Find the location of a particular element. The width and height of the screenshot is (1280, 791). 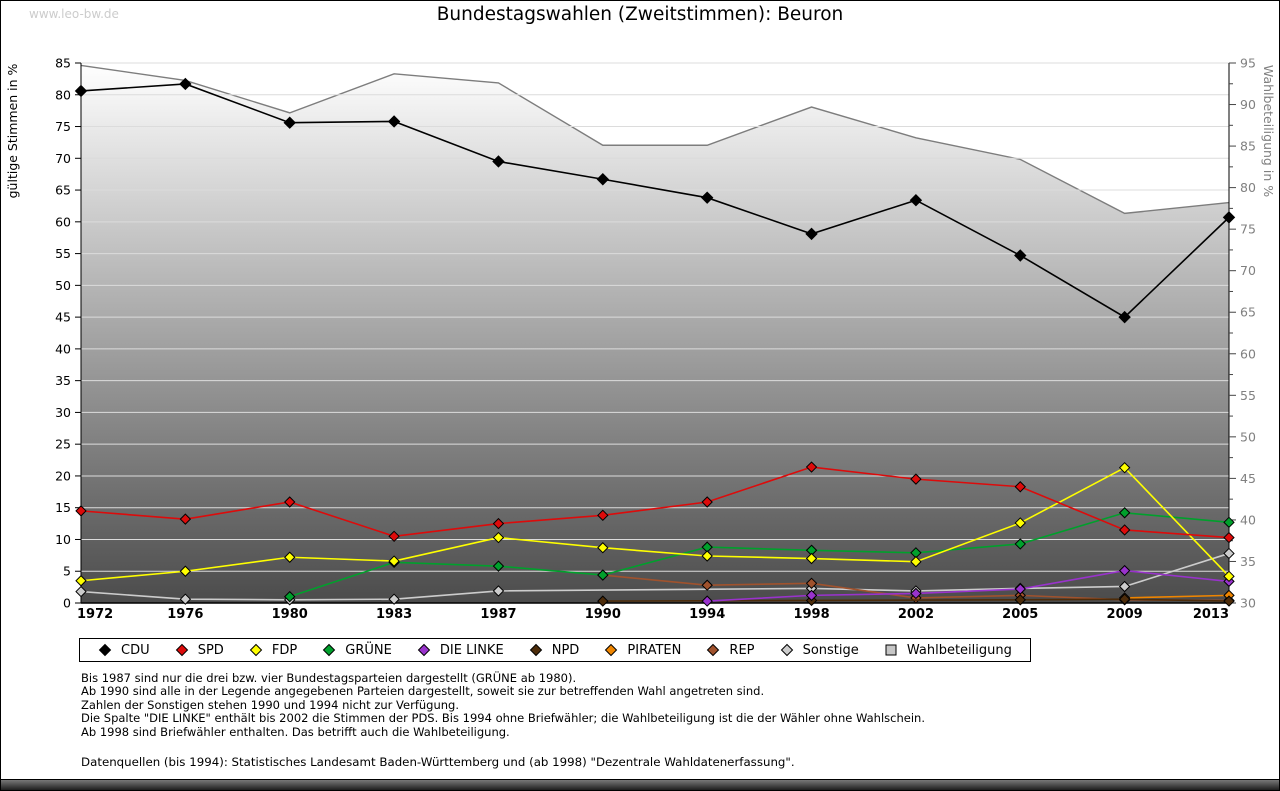

legend-item-die-linke: DIE LINKE is located at coordinates (460, 650).